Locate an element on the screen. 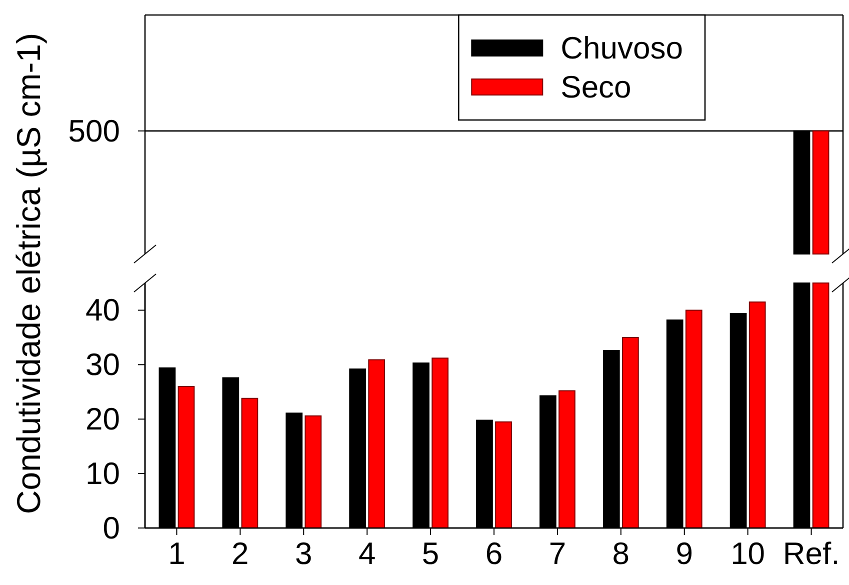 The width and height of the screenshot is (849, 585). y-tick-label: 40 is located at coordinates (103, 310).